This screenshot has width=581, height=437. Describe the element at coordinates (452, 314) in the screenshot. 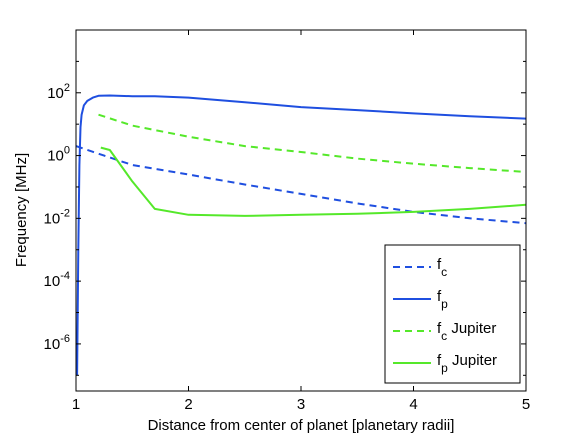

I see `legend: fc fp fc Jupiter fp Jupiter` at that location.